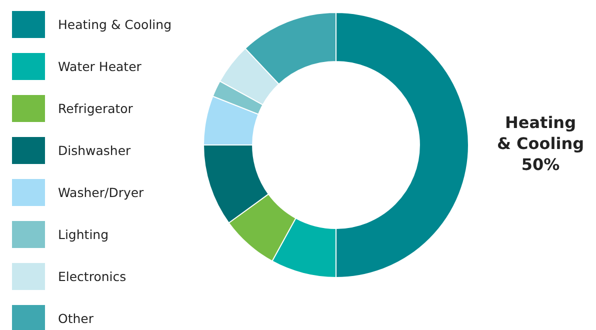 This screenshot has height=330, width=596. I want to click on data-label: 50%, so click(540, 164).